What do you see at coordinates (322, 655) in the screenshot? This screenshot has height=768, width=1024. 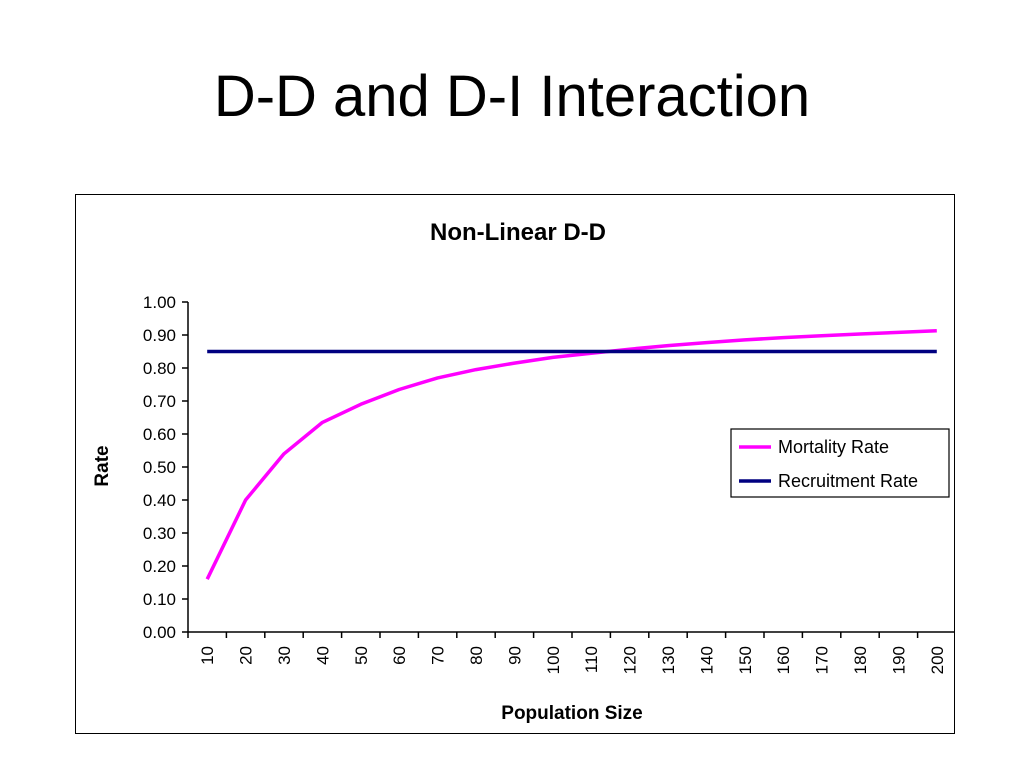 I see `x-tick-label: 40` at bounding box center [322, 655].